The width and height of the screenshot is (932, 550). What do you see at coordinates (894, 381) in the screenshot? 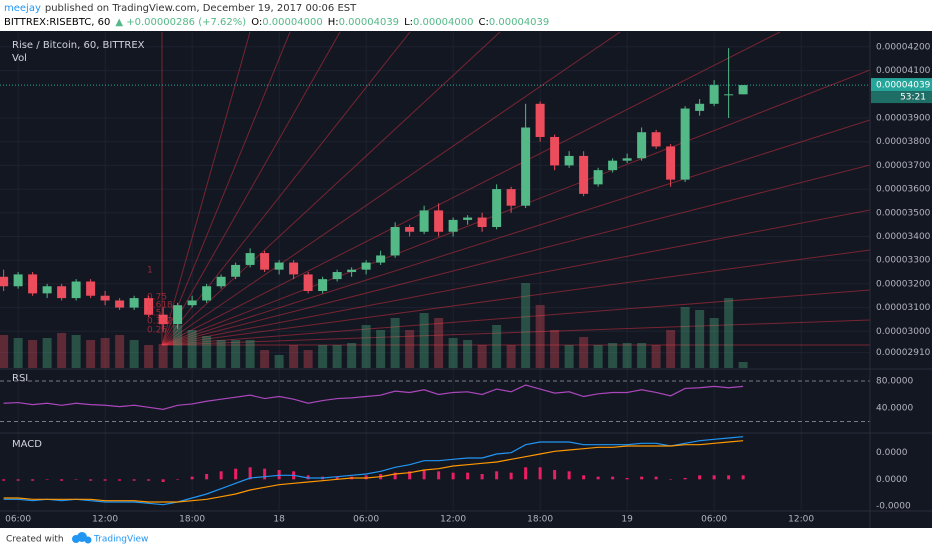
I see `rsi-tick-label: 80.0000` at bounding box center [894, 381].